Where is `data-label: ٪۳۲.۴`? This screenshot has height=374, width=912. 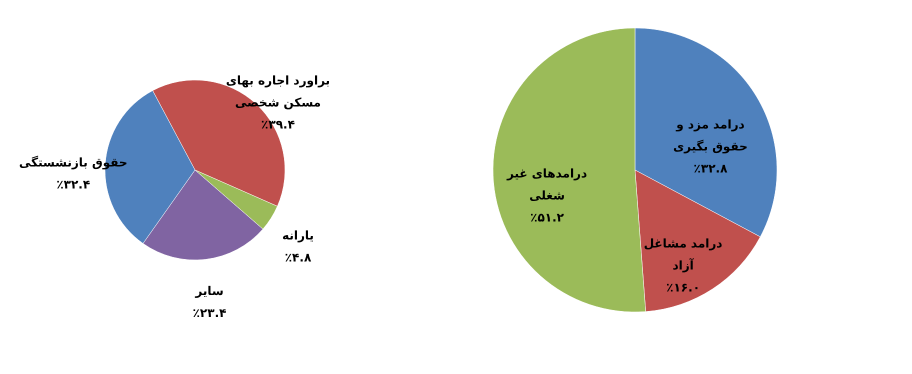 data-label: ٪۳۲.۴ is located at coordinates (73, 184).